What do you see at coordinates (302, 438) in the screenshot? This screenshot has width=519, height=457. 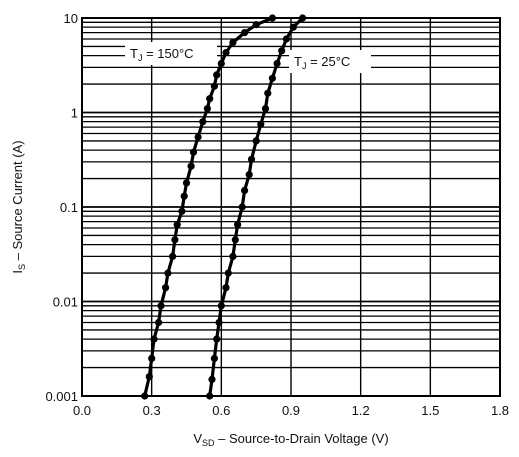 I see `x-axis-title-rest: – Source-to-Drain Voltage (V)` at bounding box center [302, 438].